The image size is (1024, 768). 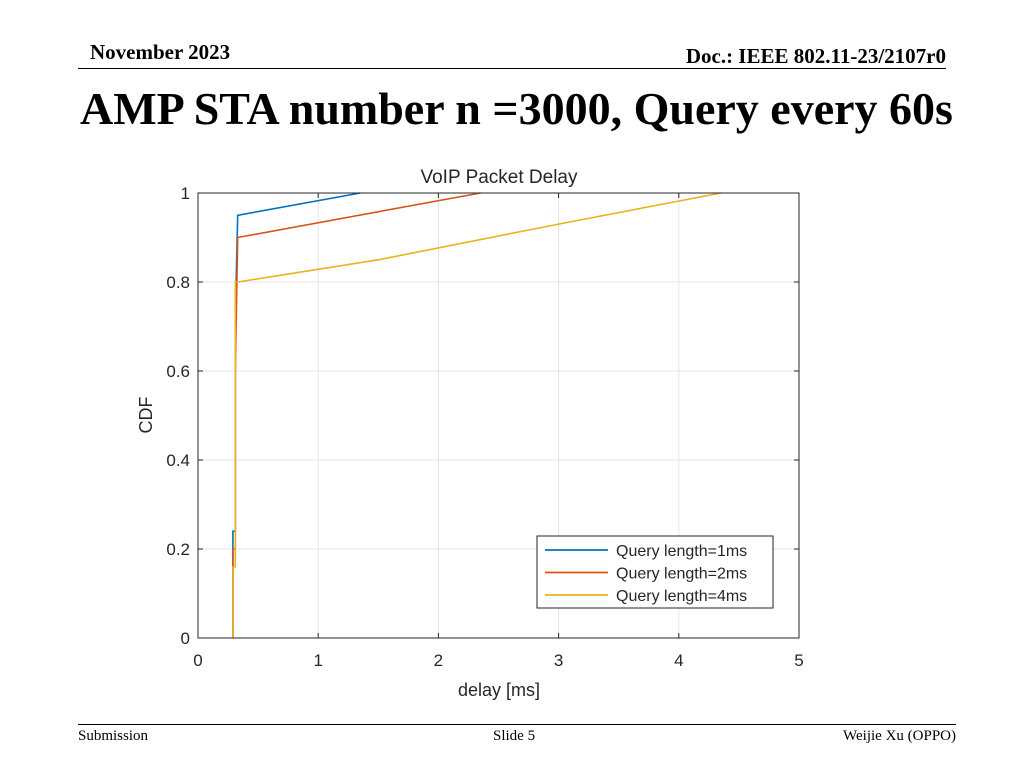 What do you see at coordinates (317, 660) in the screenshot?
I see `x-tick-label: 1` at bounding box center [317, 660].